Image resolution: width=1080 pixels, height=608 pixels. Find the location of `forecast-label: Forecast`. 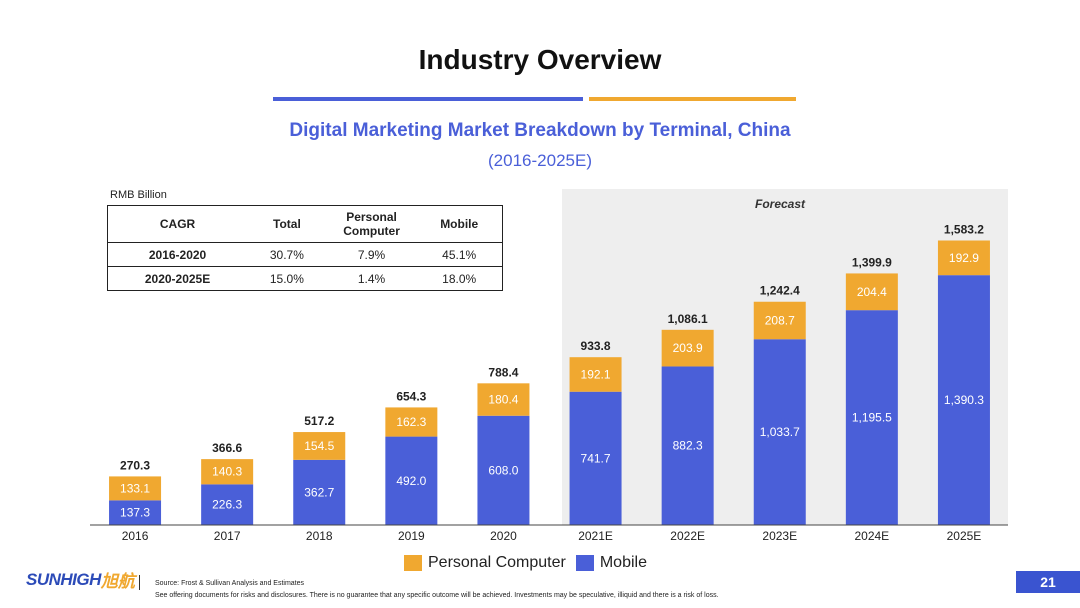

forecast-label: Forecast is located at coordinates (780, 204).